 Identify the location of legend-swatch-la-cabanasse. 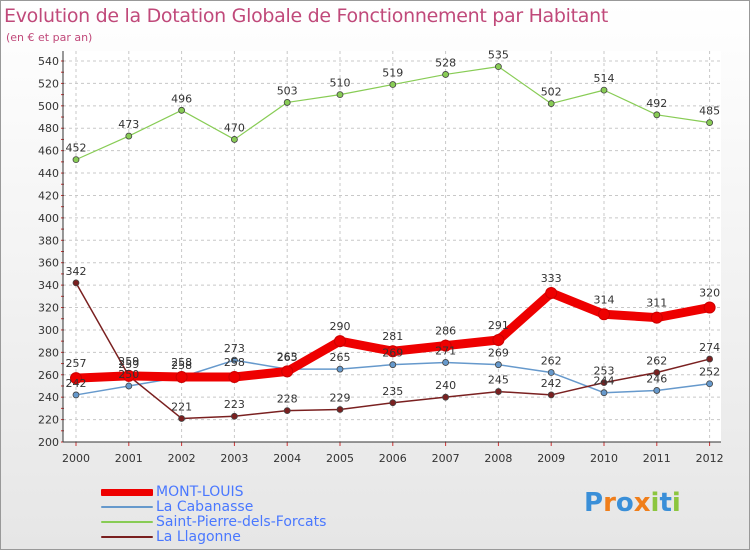
(127, 507).